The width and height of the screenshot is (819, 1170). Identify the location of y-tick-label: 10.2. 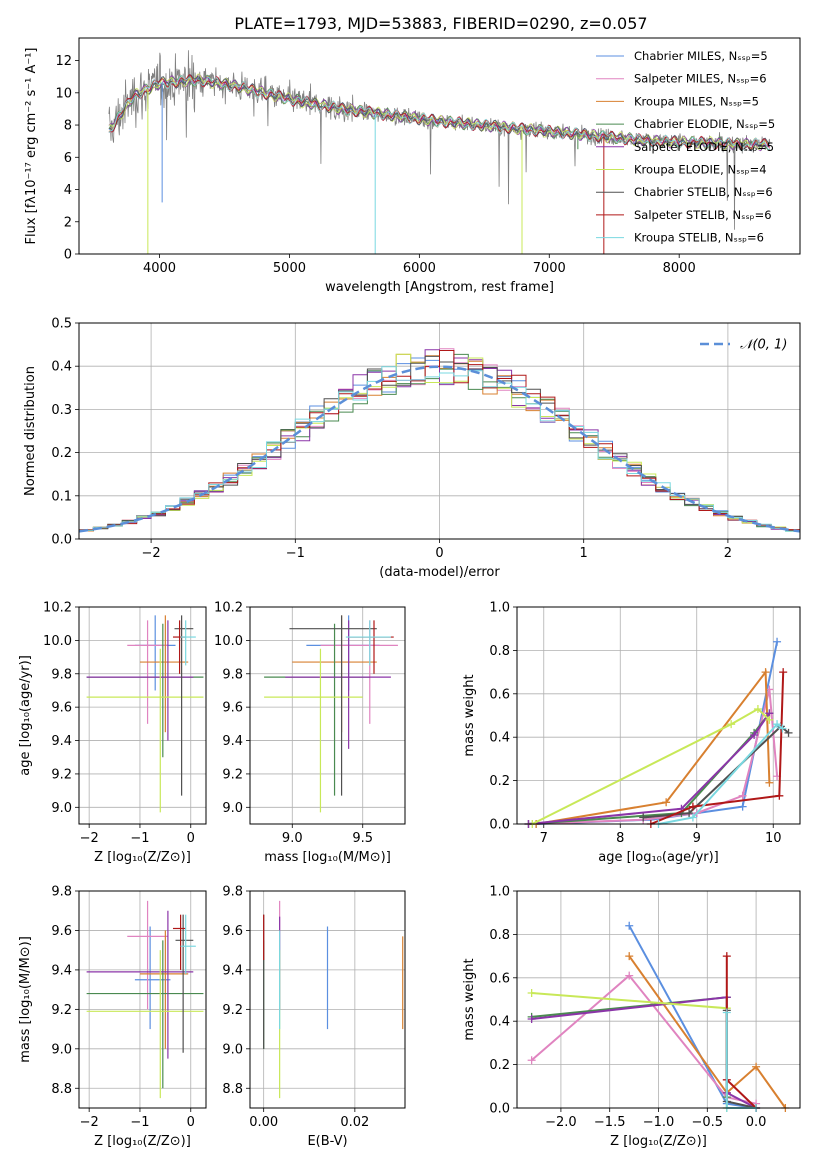
(57, 608).